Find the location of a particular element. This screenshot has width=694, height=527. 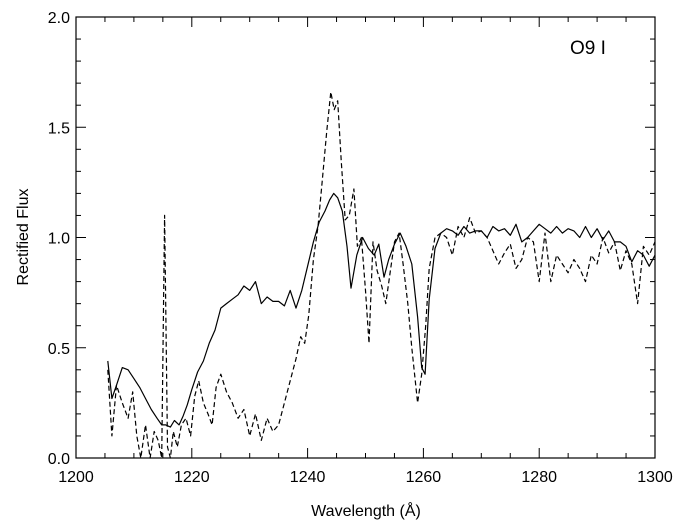

y-tick-label: 1.5 is located at coordinates (59, 128).